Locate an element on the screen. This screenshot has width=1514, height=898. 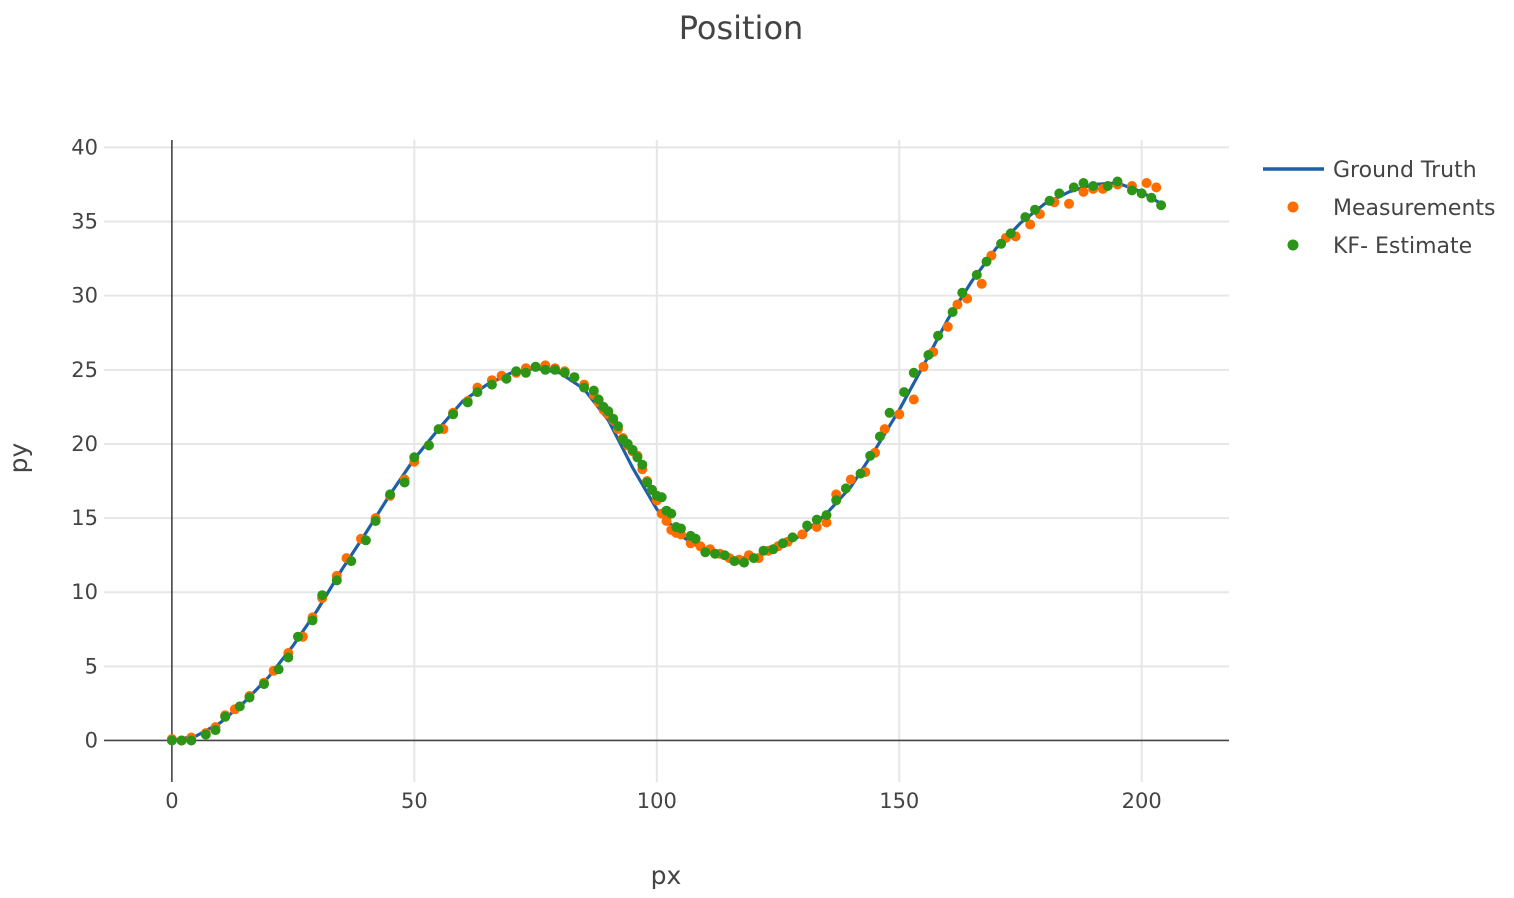
legend-item: Measurements is located at coordinates (1391, 208).